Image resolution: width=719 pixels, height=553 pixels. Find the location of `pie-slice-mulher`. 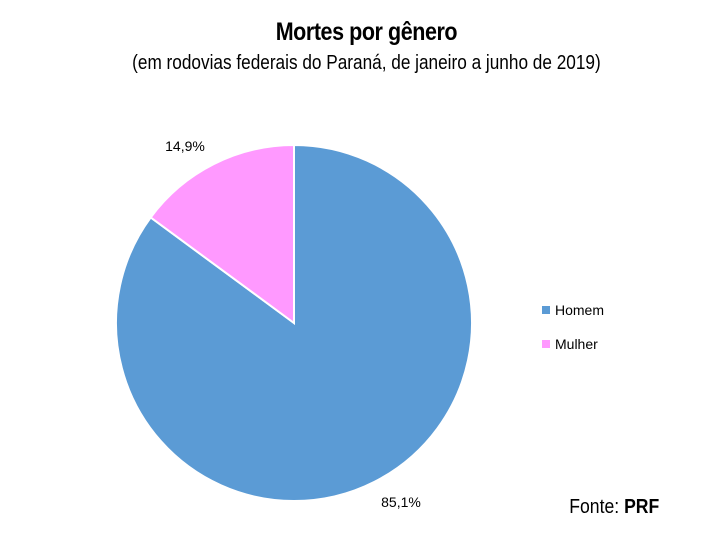

pie-slice-mulher is located at coordinates (222, 234).